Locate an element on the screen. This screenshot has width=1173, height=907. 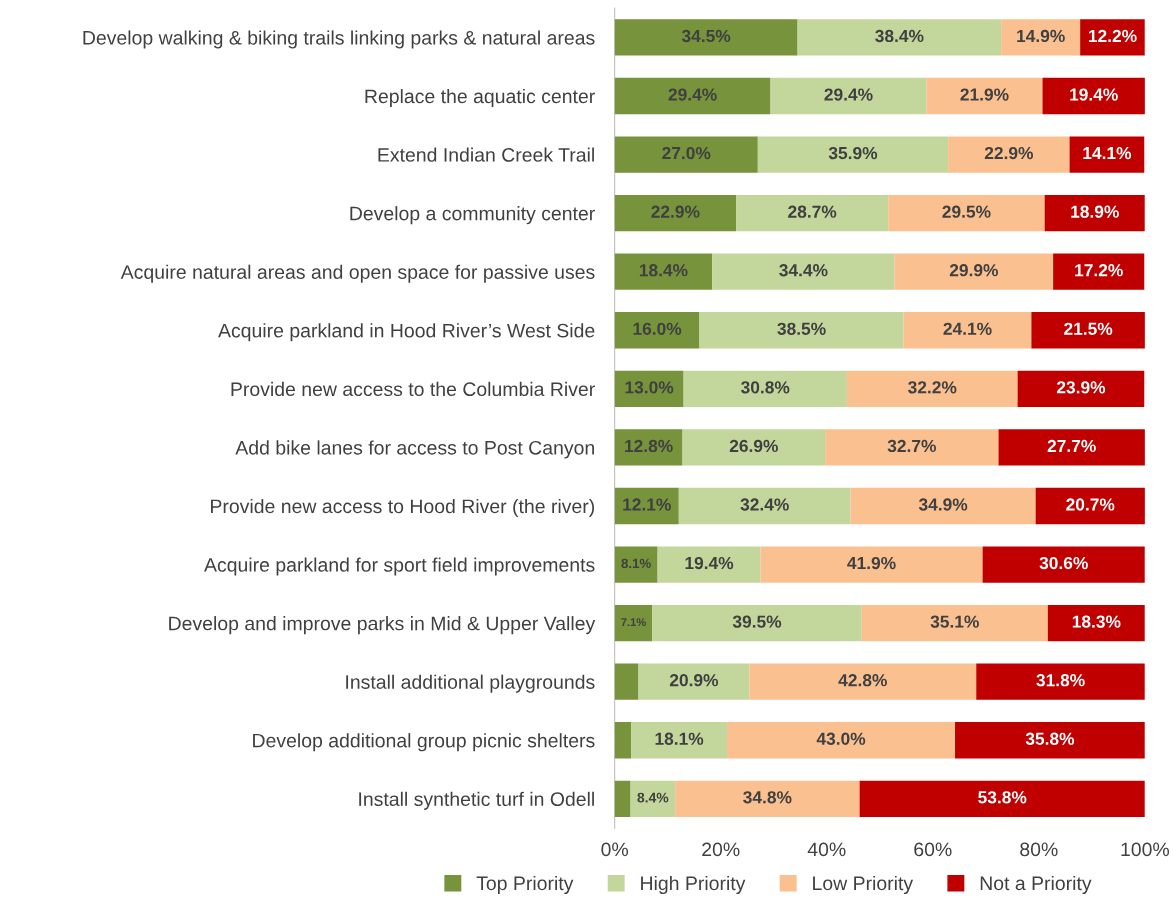
data-label: 38.5% is located at coordinates (801, 328).